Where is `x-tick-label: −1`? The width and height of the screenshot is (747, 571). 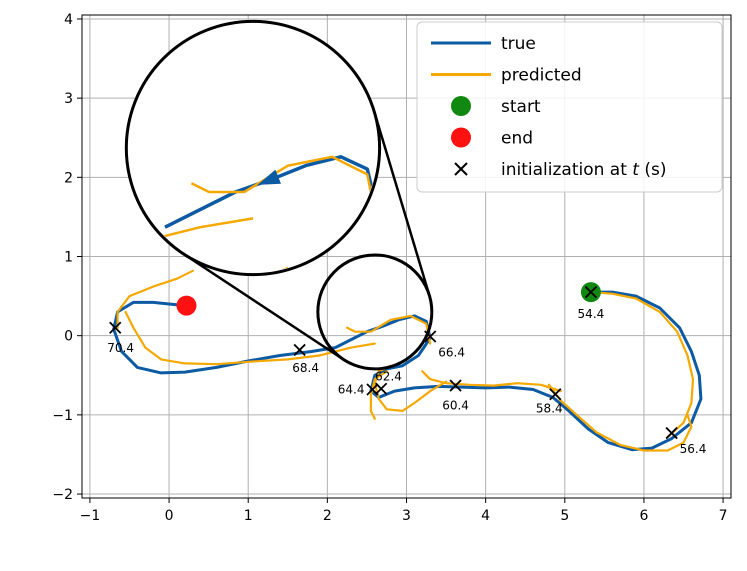 x-tick-label: −1 is located at coordinates (90, 516).